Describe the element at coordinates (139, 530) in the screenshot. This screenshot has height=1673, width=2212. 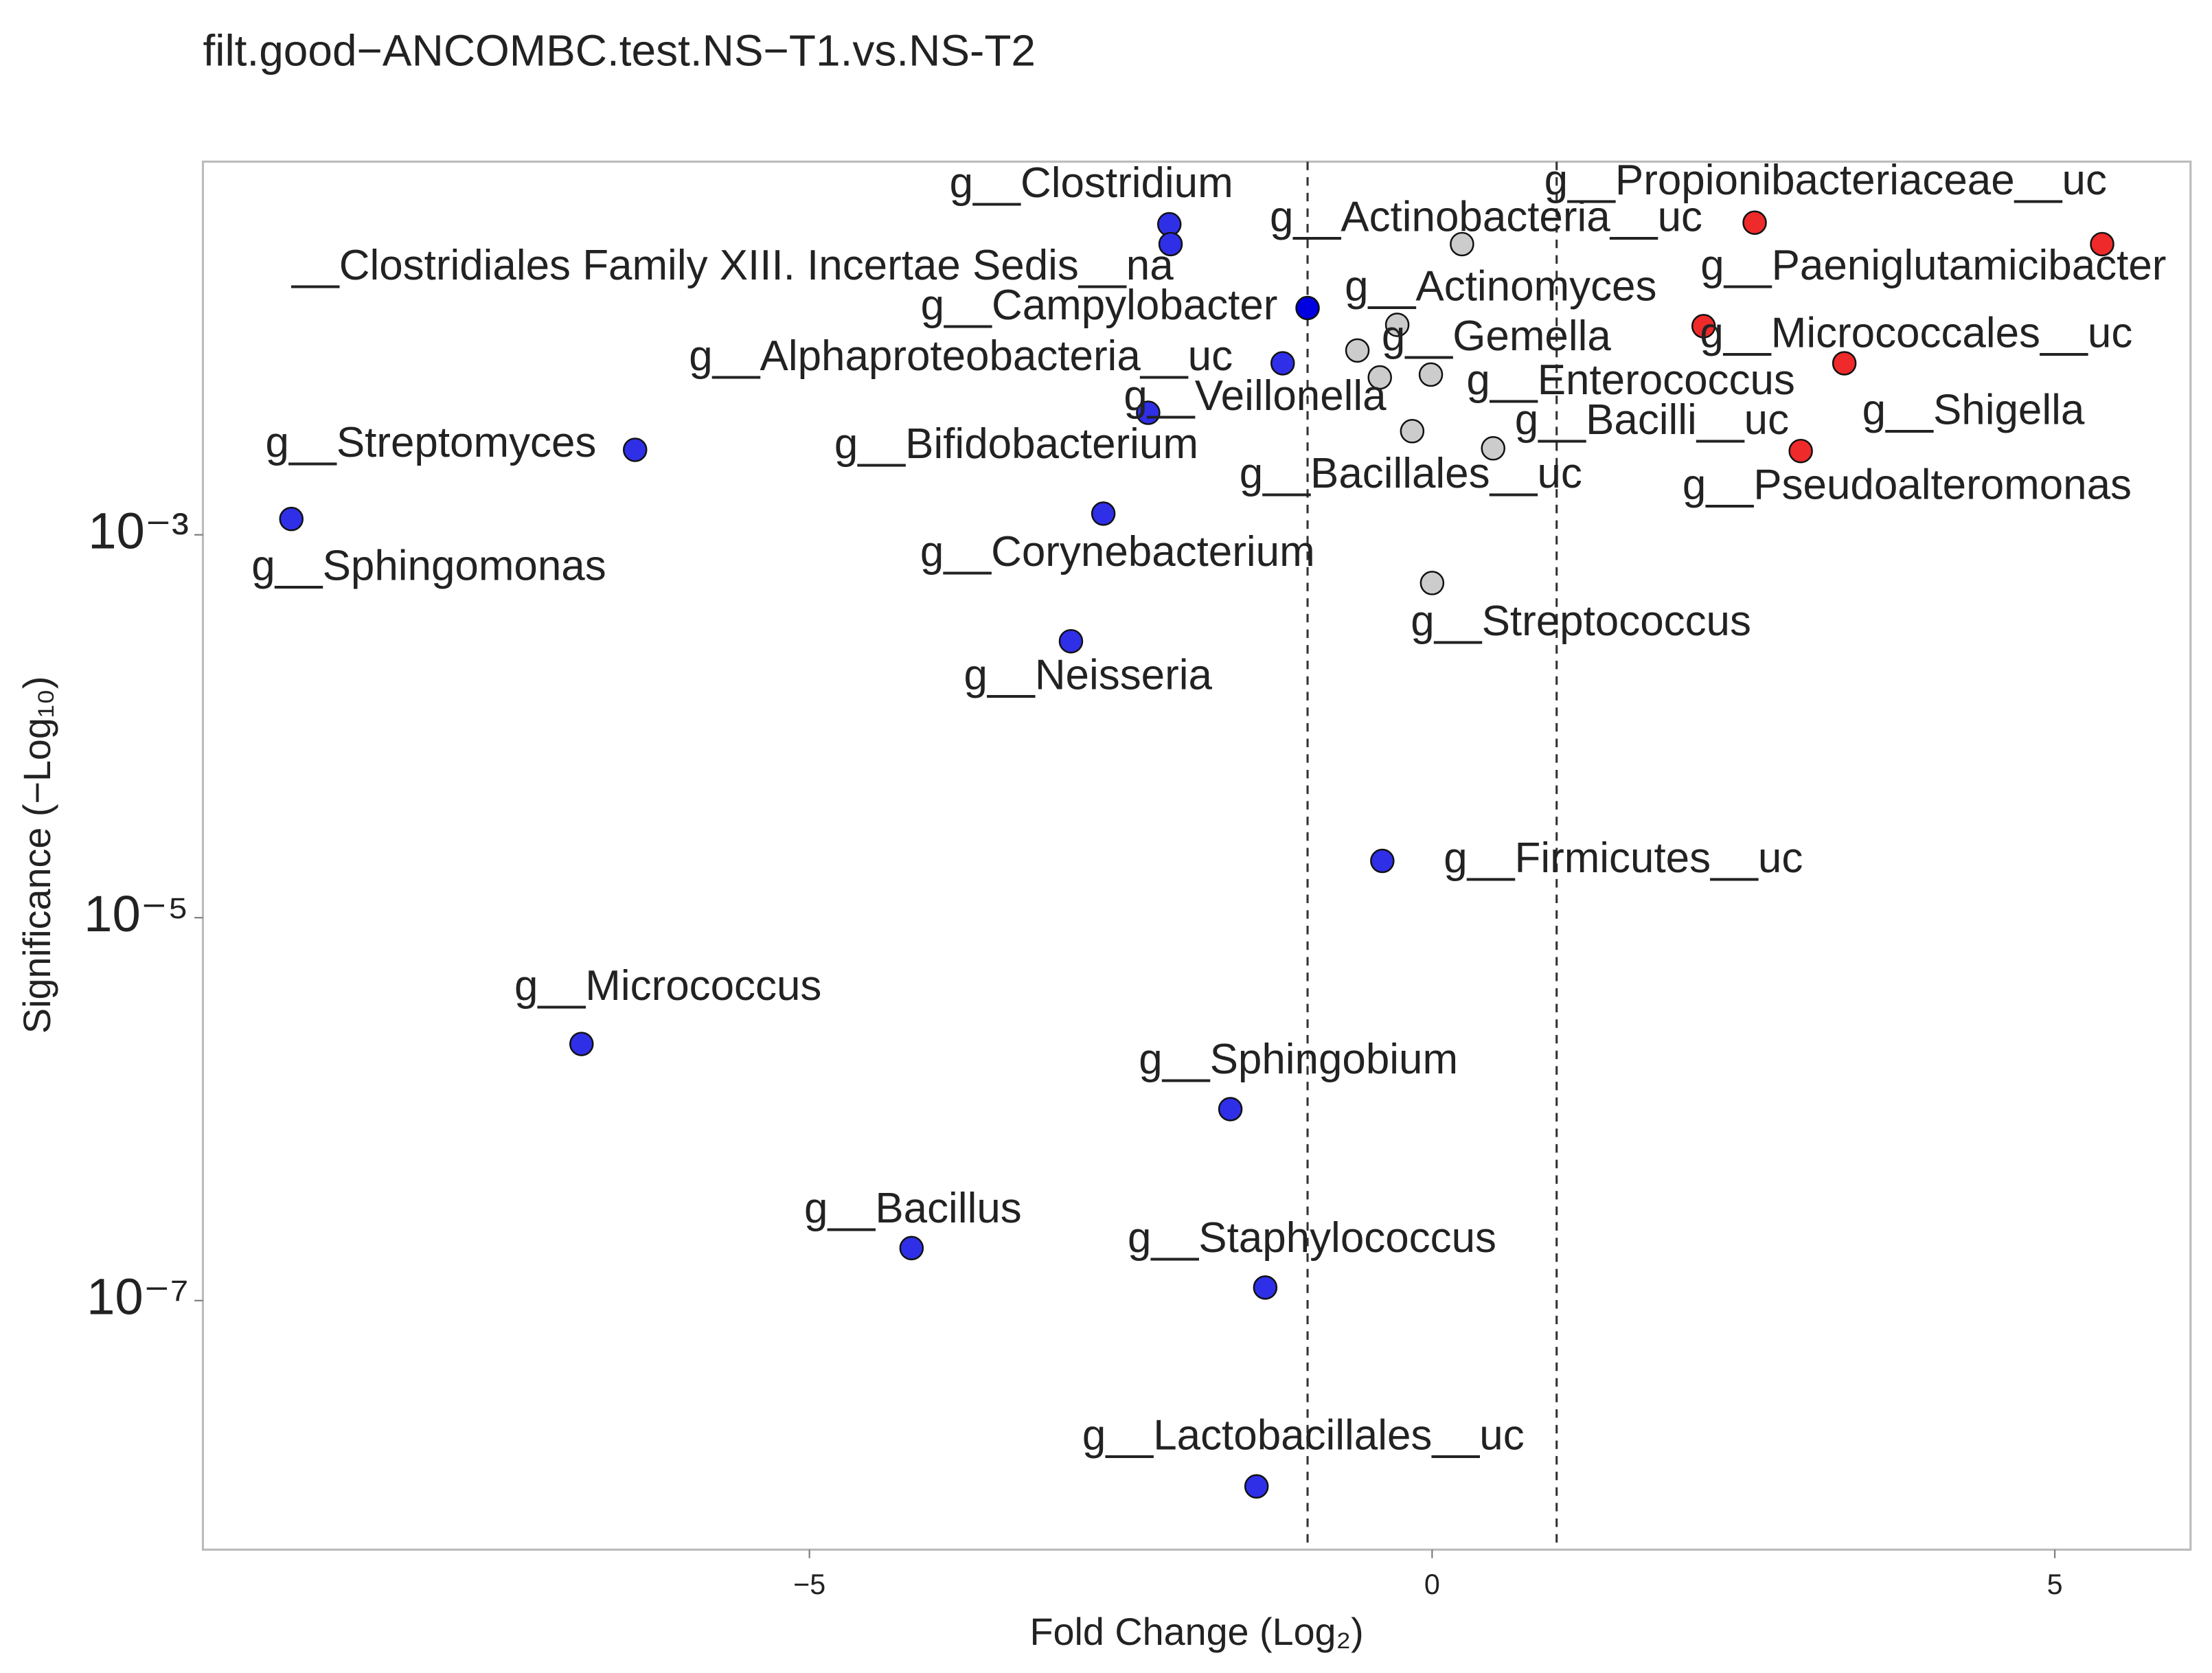
I see `y-tick-label: 10⁻³` at that location.